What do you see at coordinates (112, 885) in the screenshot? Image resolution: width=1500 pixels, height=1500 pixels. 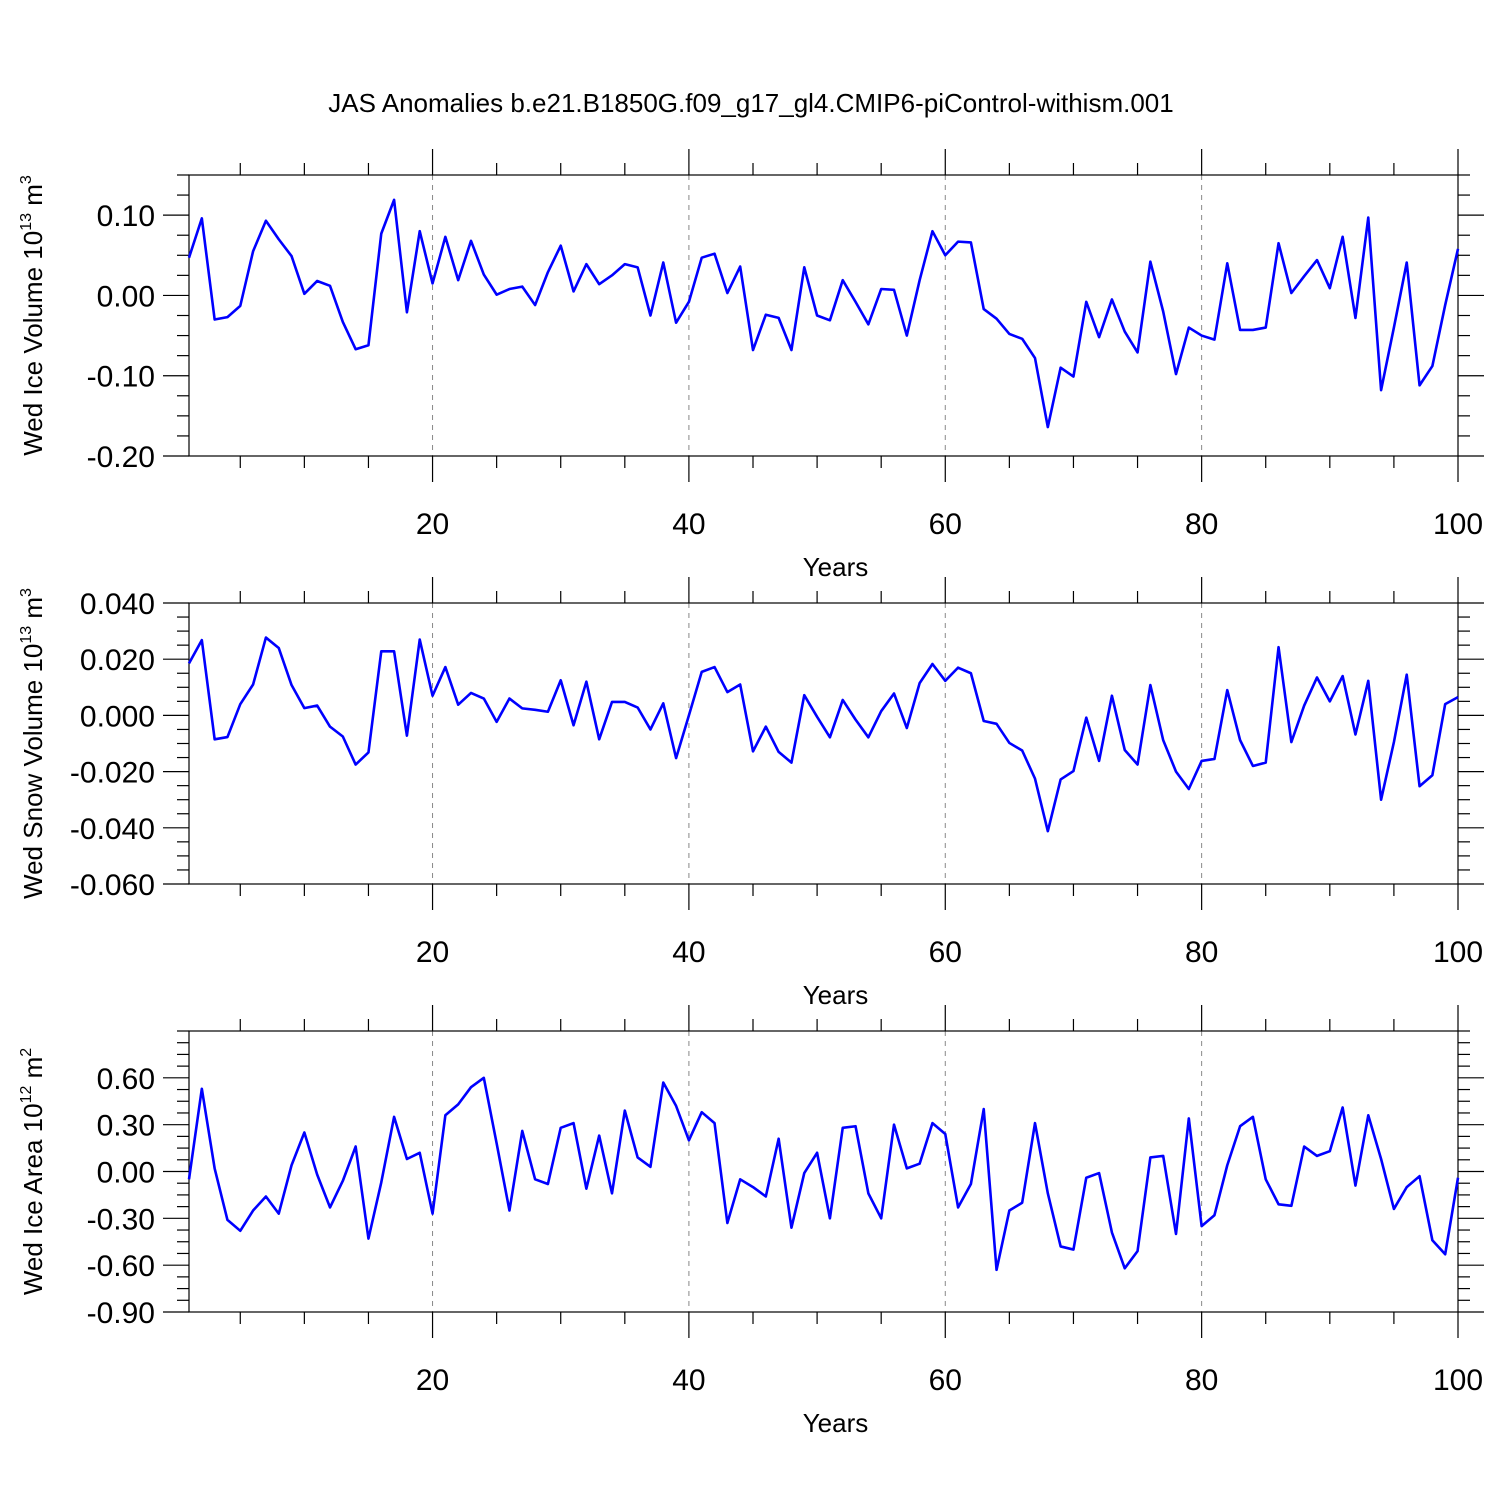 I see `y-tick-label: -0.060` at bounding box center [112, 885].